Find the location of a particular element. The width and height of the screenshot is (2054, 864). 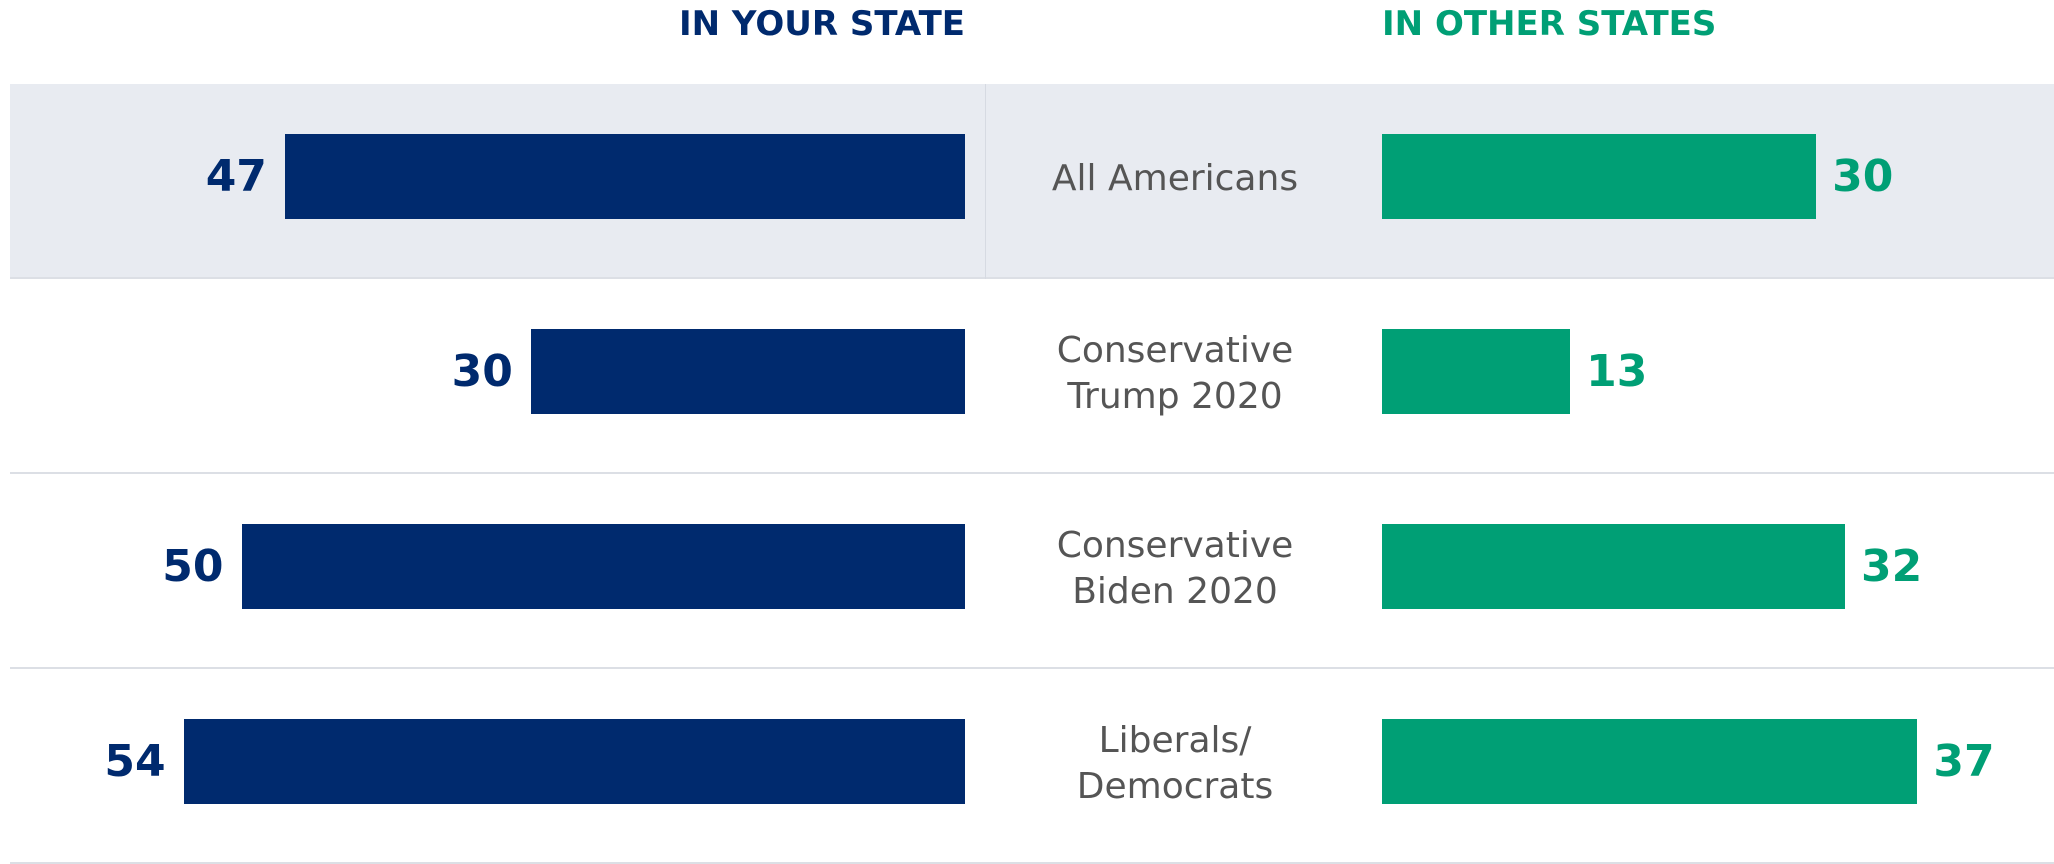

value-label: 47 is located at coordinates (236, 176).